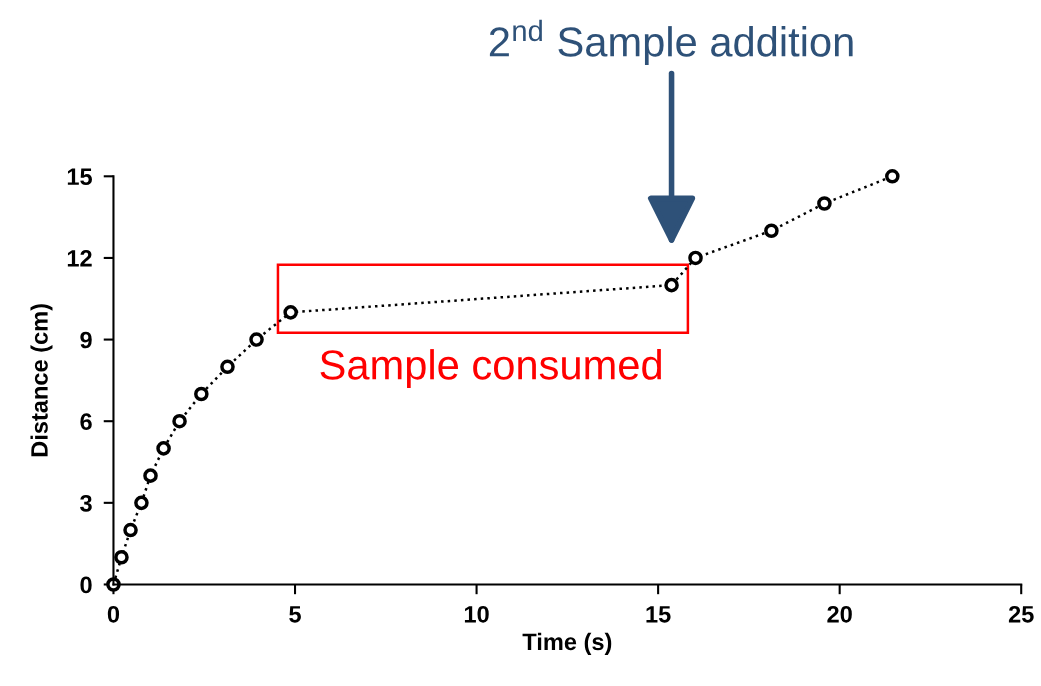  I want to click on x-axis-title: Time (s), so click(567, 643).